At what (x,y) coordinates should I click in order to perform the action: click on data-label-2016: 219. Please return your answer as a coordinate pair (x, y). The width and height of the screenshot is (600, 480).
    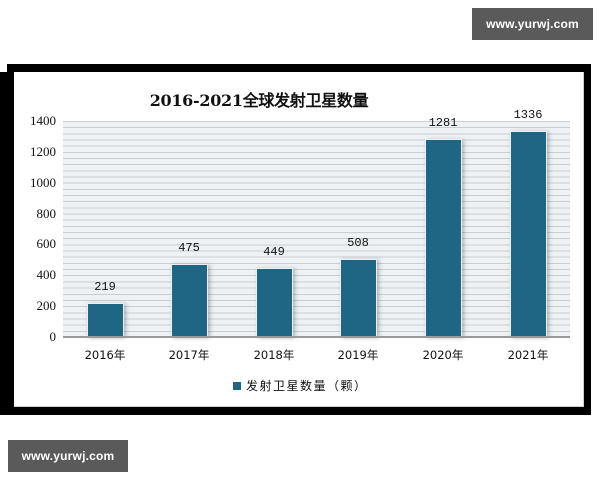
    Looking at the image, I should click on (105, 287).